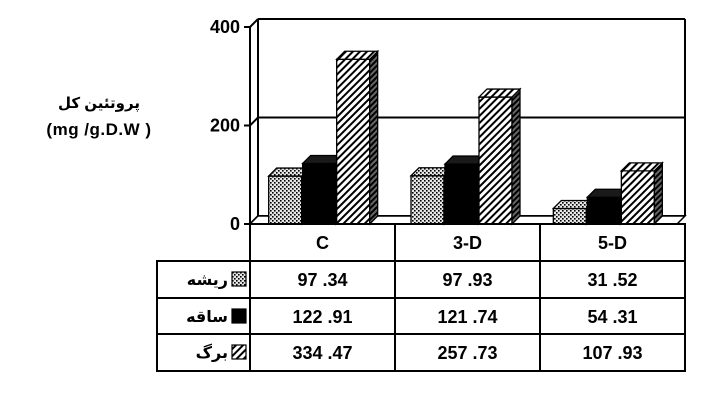 The width and height of the screenshot is (706, 396). I want to click on y-tick-label: 200, so click(225, 126).